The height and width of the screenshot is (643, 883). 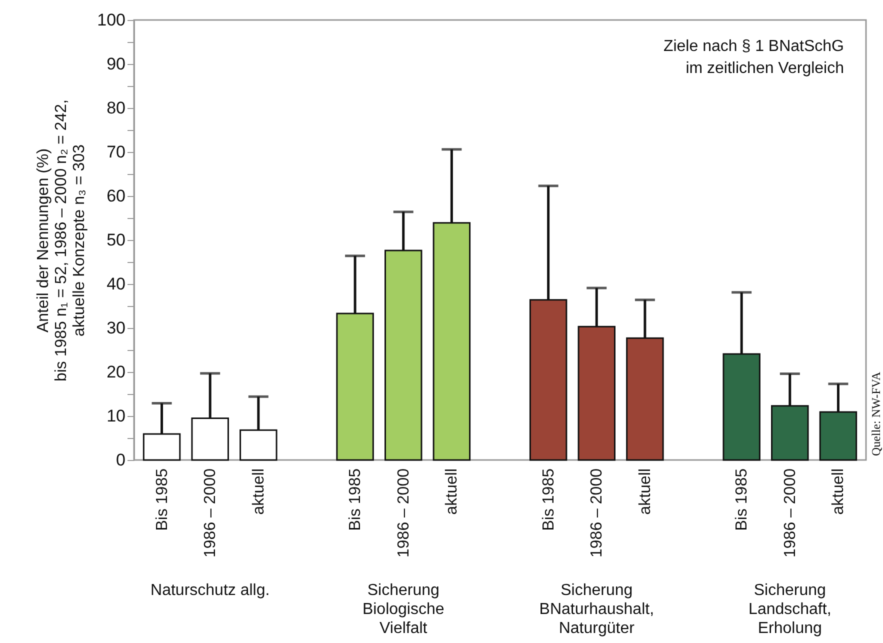 What do you see at coordinates (116, 108) in the screenshot?
I see `y-tick-label: 80` at bounding box center [116, 108].